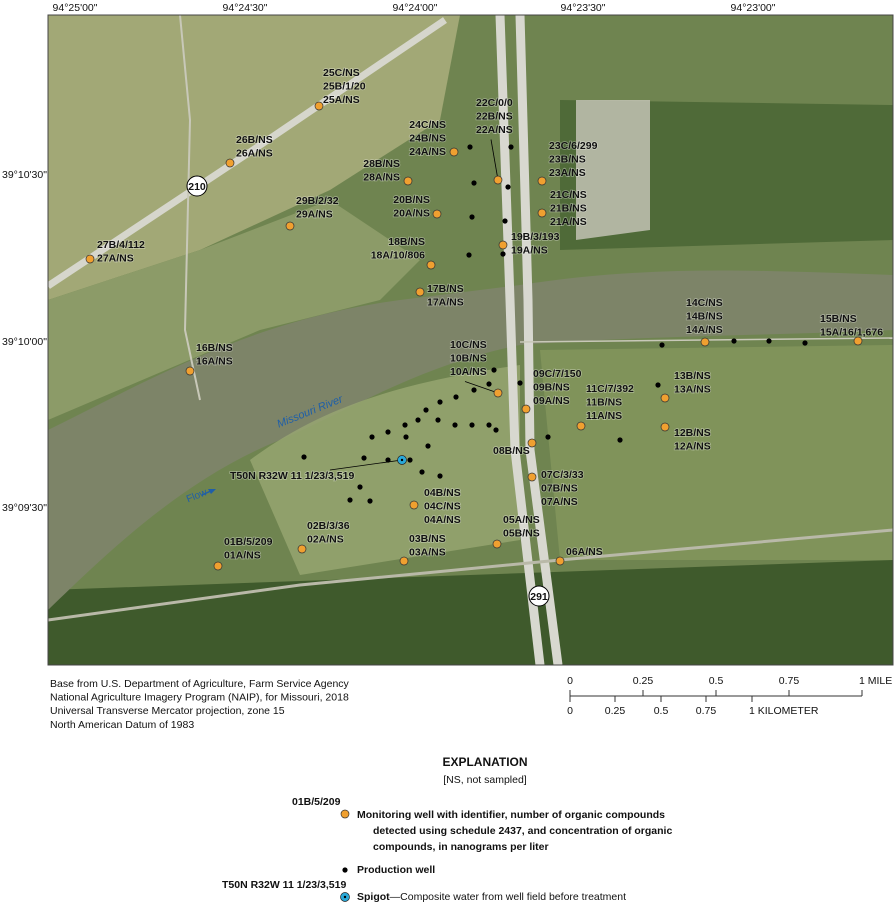  I want to click on well-label: 21A/NS, so click(568, 222).